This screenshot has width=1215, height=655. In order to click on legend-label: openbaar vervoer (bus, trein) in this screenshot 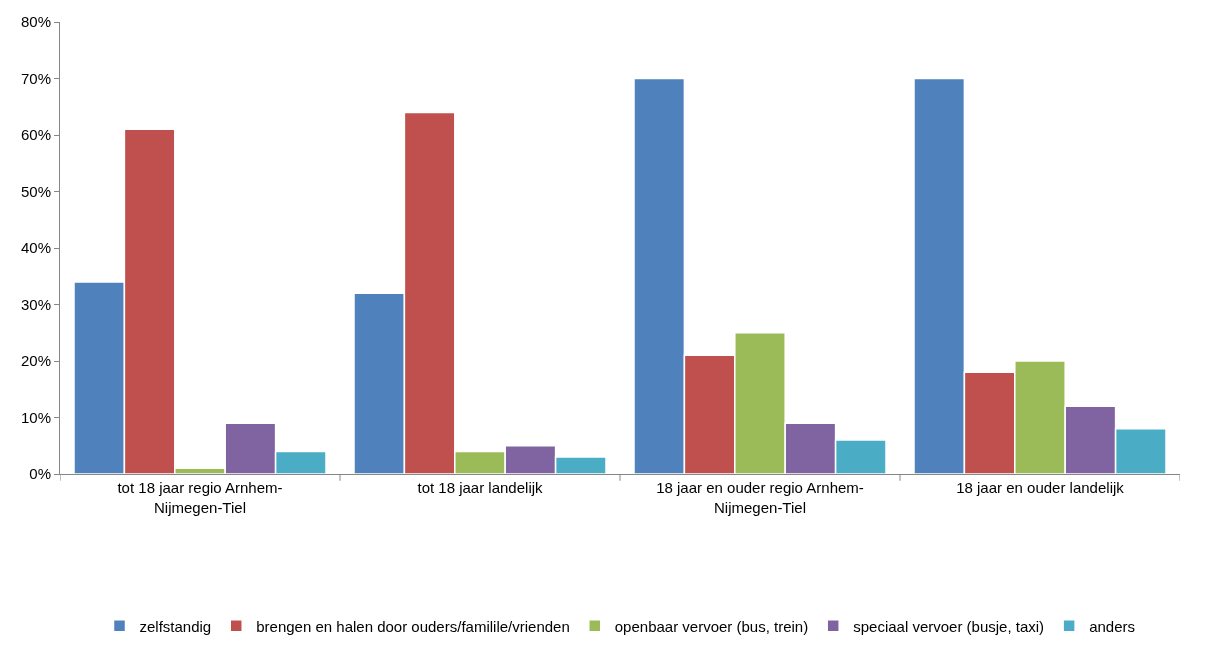, I will do `click(711, 626)`.